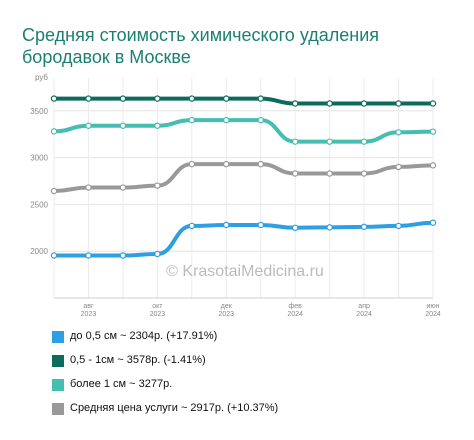 The width and height of the screenshot is (474, 440). Describe the element at coordinates (39, 251) in the screenshot. I see `y-tick-label: 2000` at that location.